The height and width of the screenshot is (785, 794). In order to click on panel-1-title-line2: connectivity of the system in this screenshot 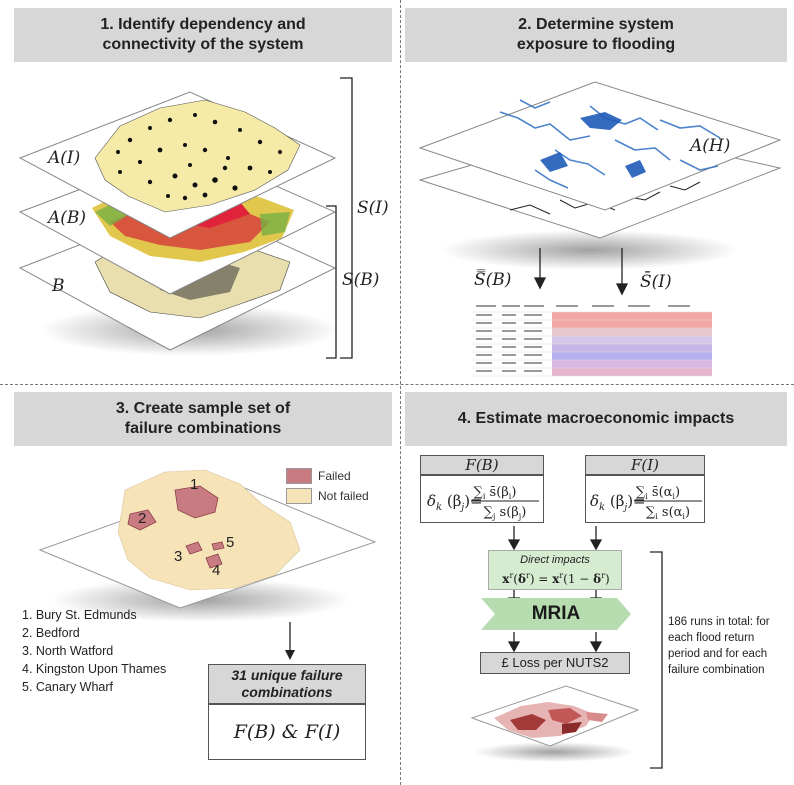, I will do `click(203, 44)`.